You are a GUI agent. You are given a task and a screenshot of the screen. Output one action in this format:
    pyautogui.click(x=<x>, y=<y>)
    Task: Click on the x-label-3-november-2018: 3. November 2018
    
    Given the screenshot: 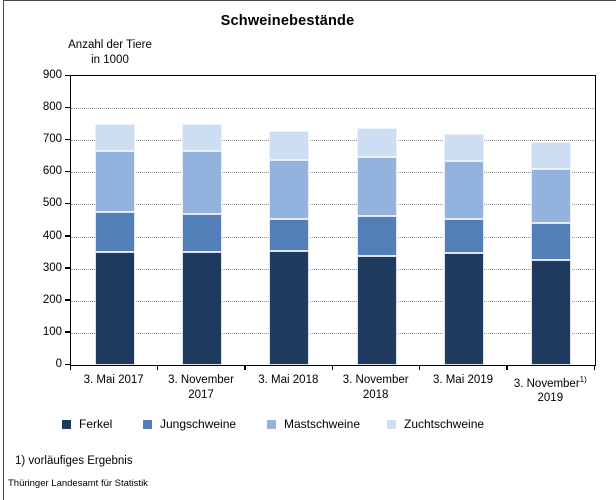 What is the action you would take?
    pyautogui.click(x=375, y=387)
    